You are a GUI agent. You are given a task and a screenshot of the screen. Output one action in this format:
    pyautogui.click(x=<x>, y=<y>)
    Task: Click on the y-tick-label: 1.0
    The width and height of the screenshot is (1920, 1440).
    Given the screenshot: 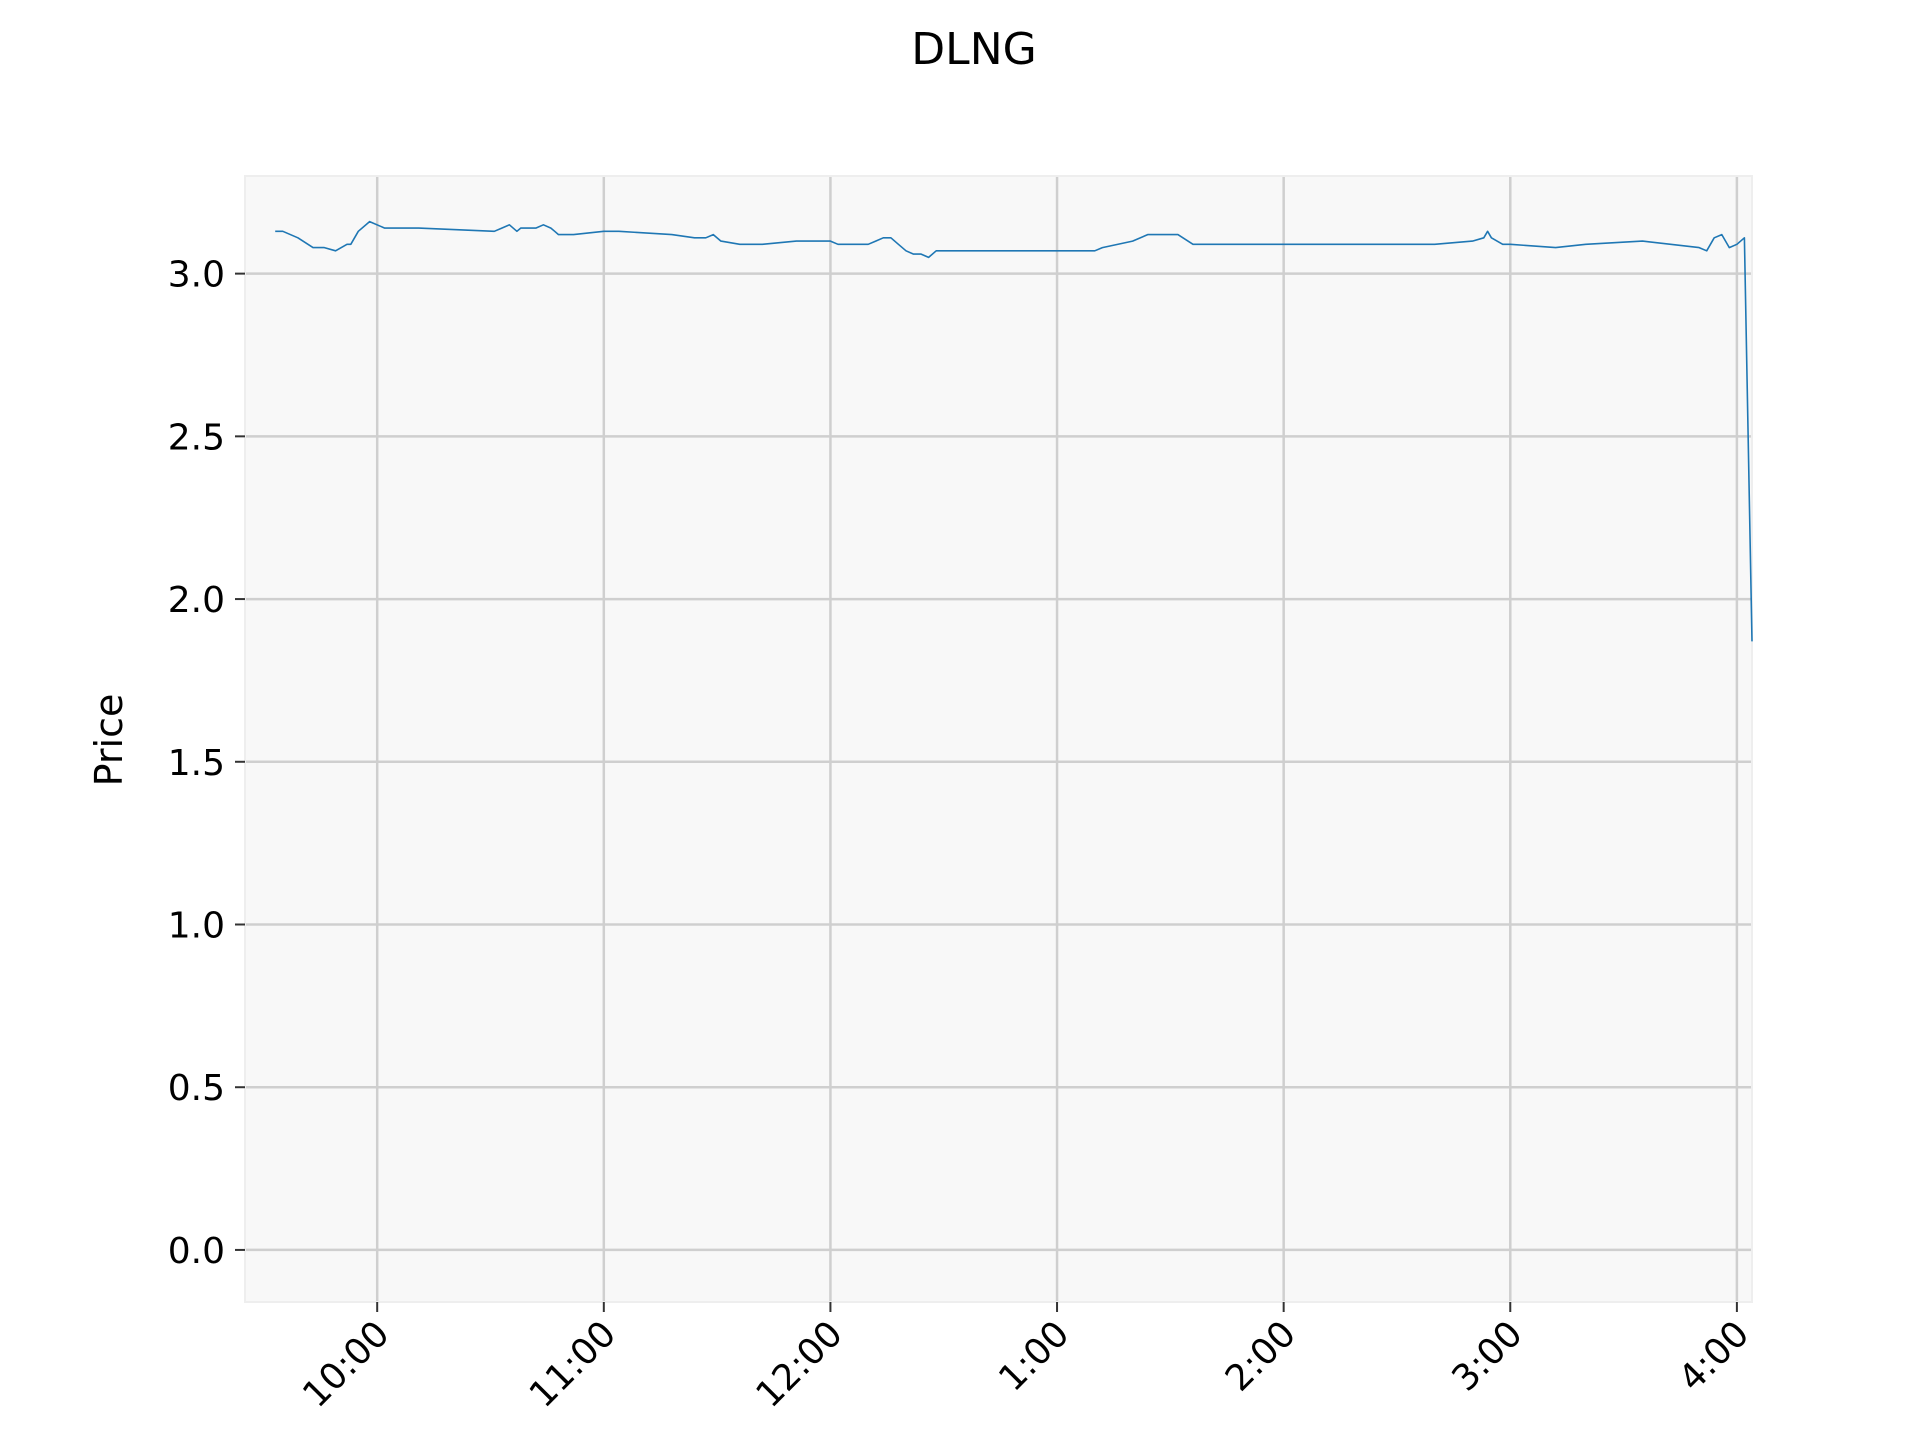 What is the action you would take?
    pyautogui.click(x=196, y=925)
    